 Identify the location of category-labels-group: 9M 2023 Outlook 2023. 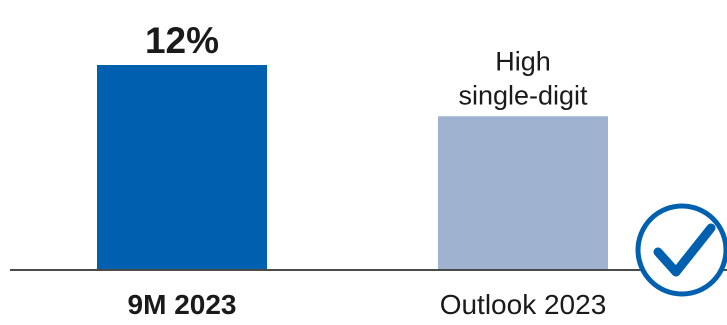
(367, 304).